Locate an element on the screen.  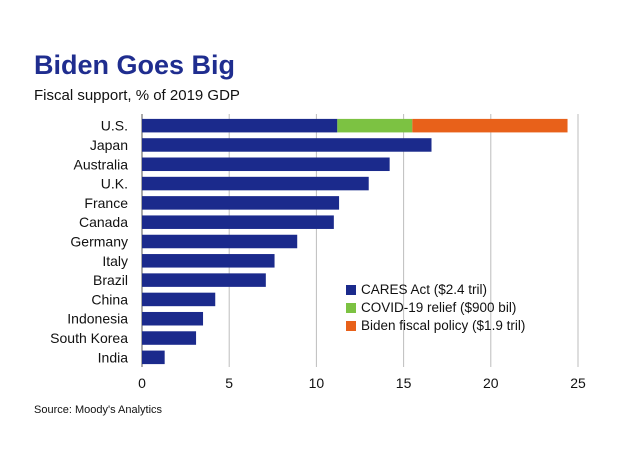
category-label: Indonesia is located at coordinates (97, 319).